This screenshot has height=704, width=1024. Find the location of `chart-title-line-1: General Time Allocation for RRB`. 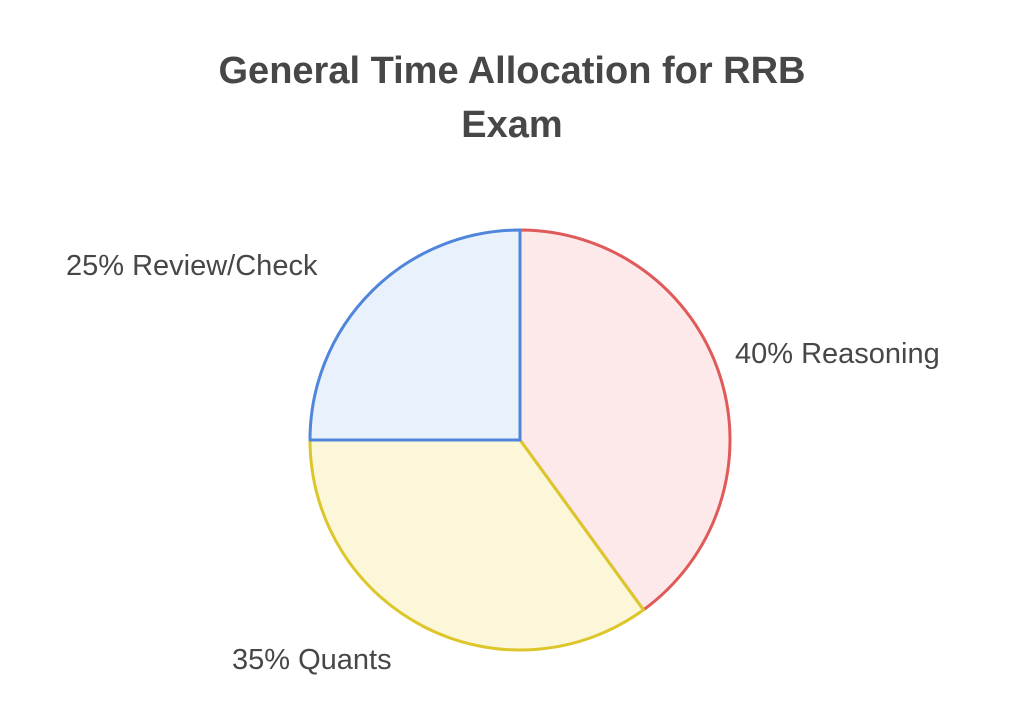

chart-title-line-1: General Time Allocation for RRB is located at coordinates (512, 71).